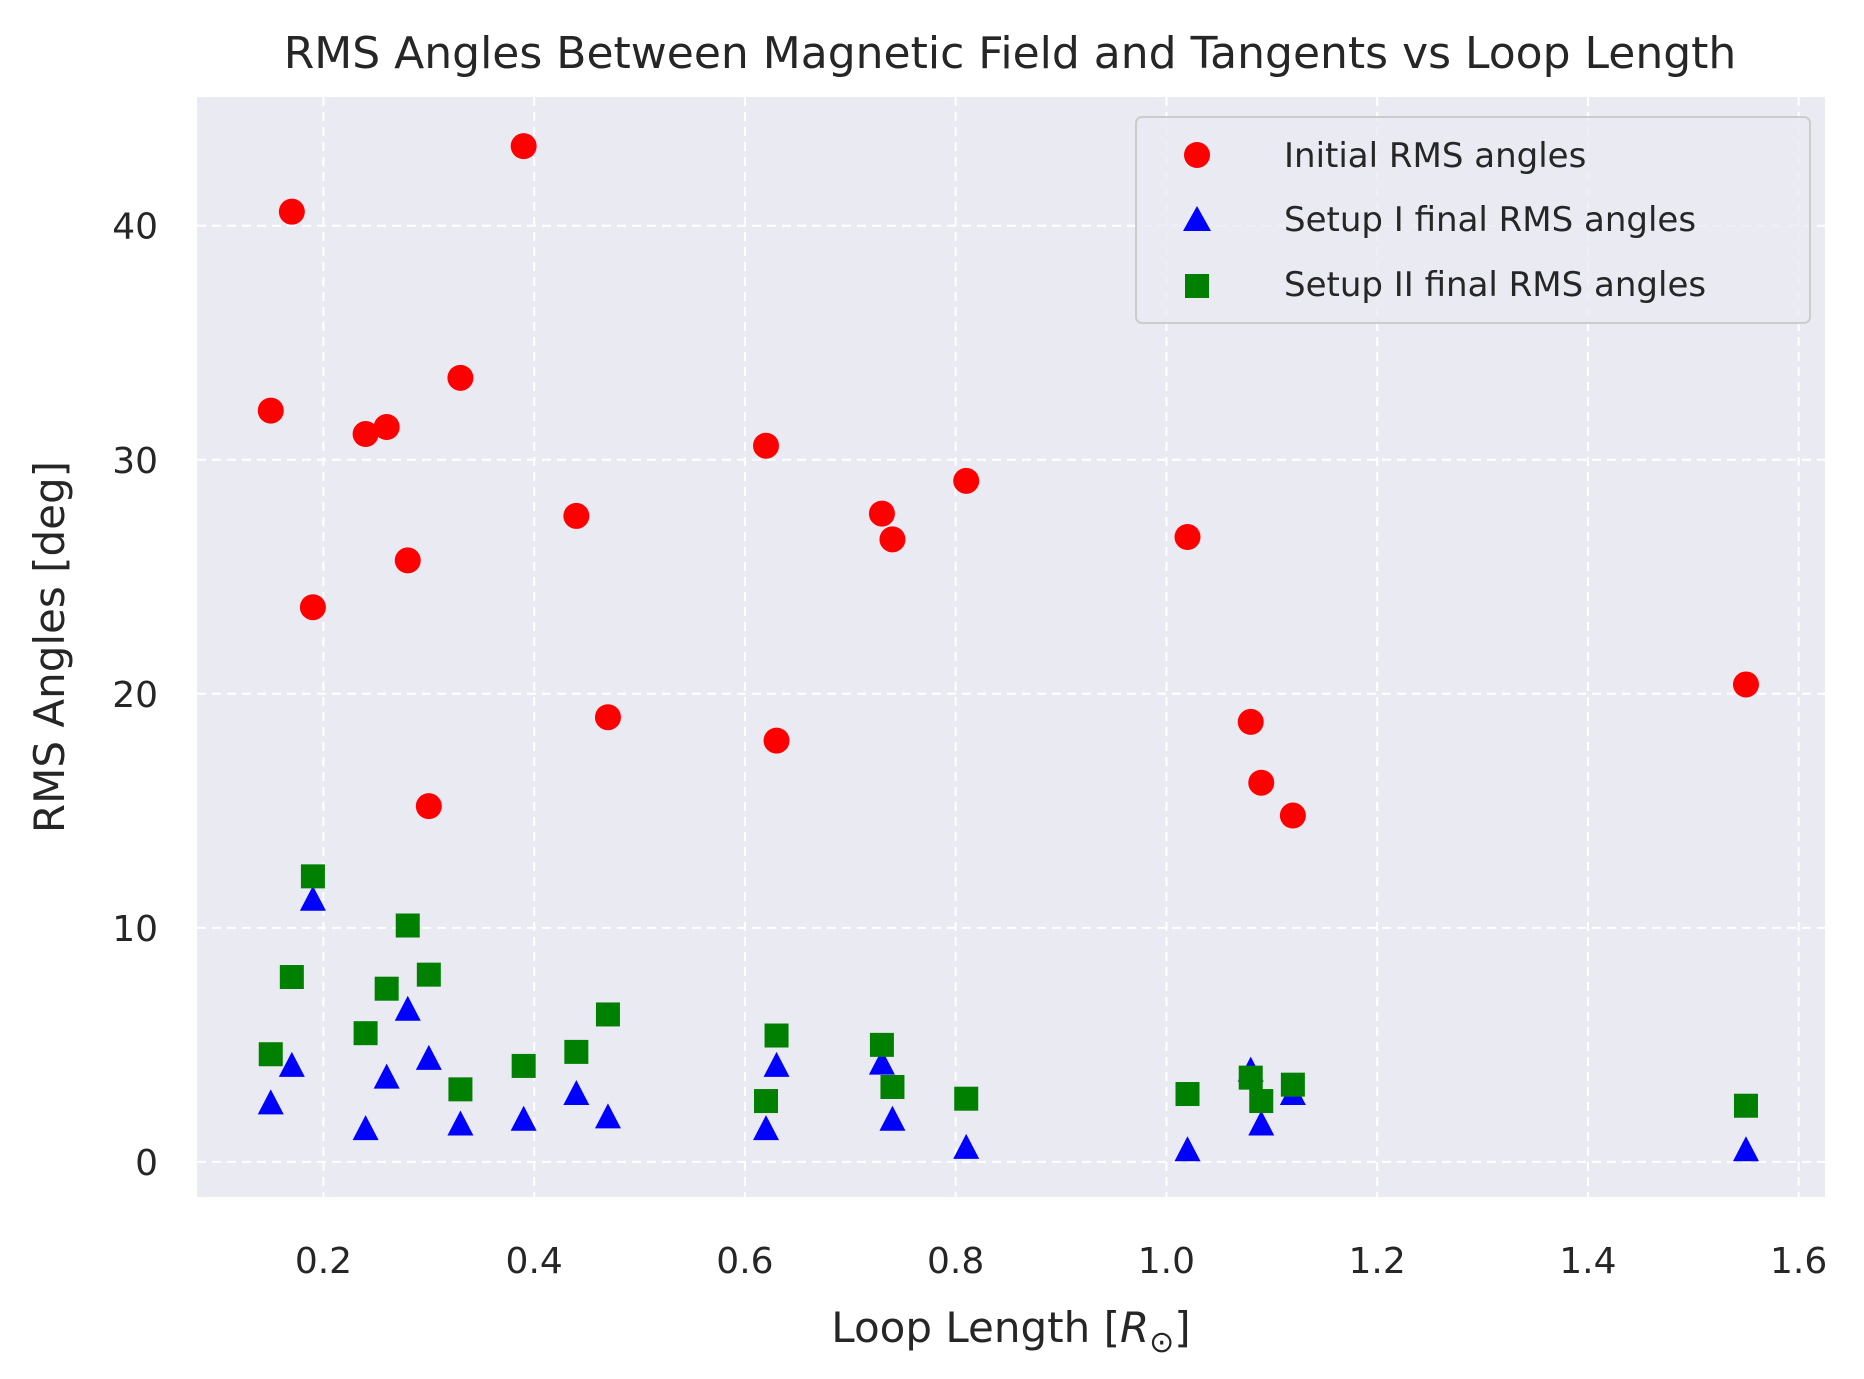  What do you see at coordinates (135, 929) in the screenshot?
I see `y-tick-label: 10` at bounding box center [135, 929].